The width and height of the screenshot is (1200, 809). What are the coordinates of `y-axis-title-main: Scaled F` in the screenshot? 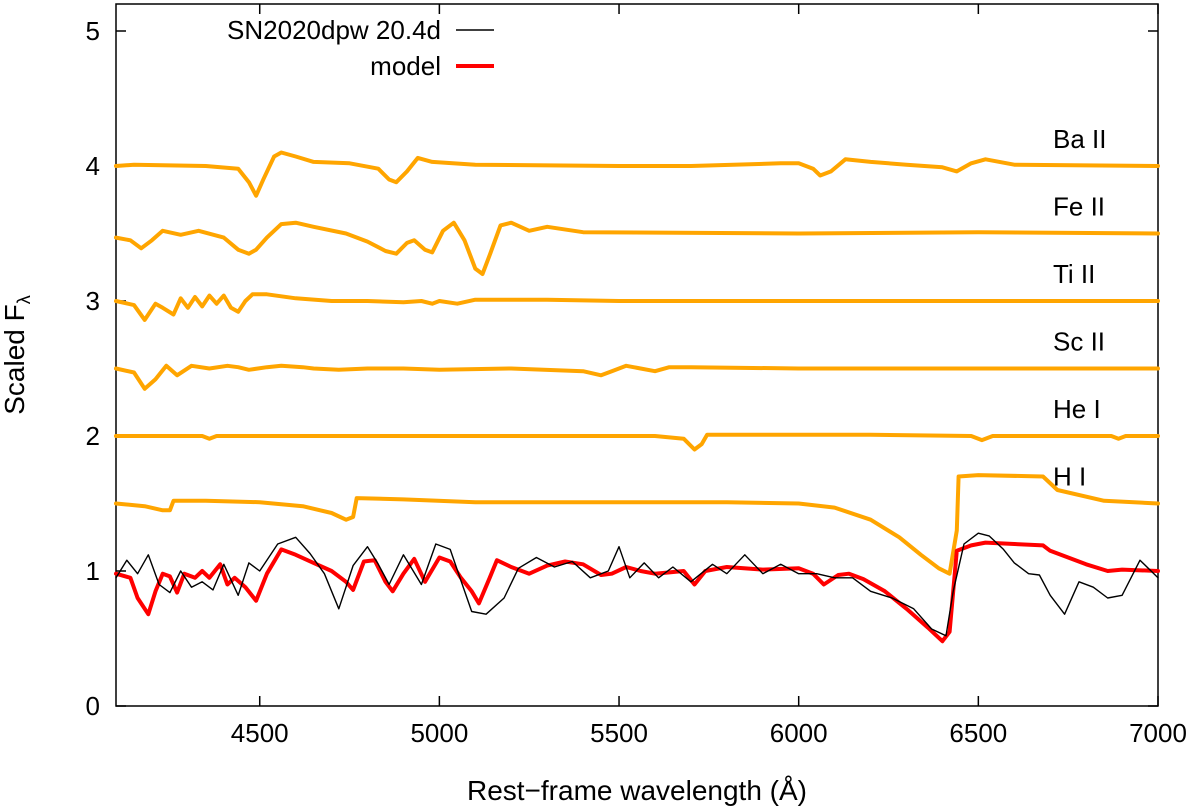 It's located at (15, 359).